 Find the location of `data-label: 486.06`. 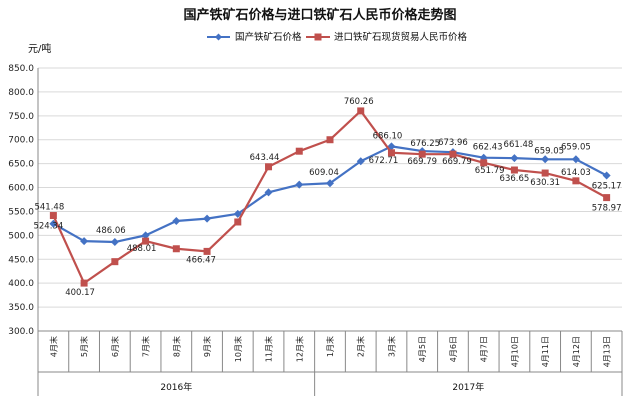

data-label: 486.06 is located at coordinates (111, 231).